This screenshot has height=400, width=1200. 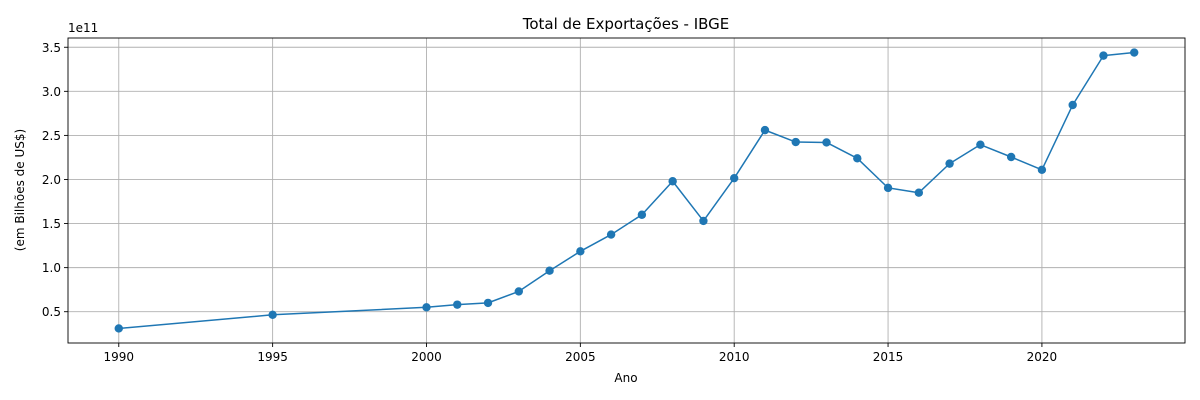 I want to click on x-tick-label: 1990, so click(x=118, y=357).